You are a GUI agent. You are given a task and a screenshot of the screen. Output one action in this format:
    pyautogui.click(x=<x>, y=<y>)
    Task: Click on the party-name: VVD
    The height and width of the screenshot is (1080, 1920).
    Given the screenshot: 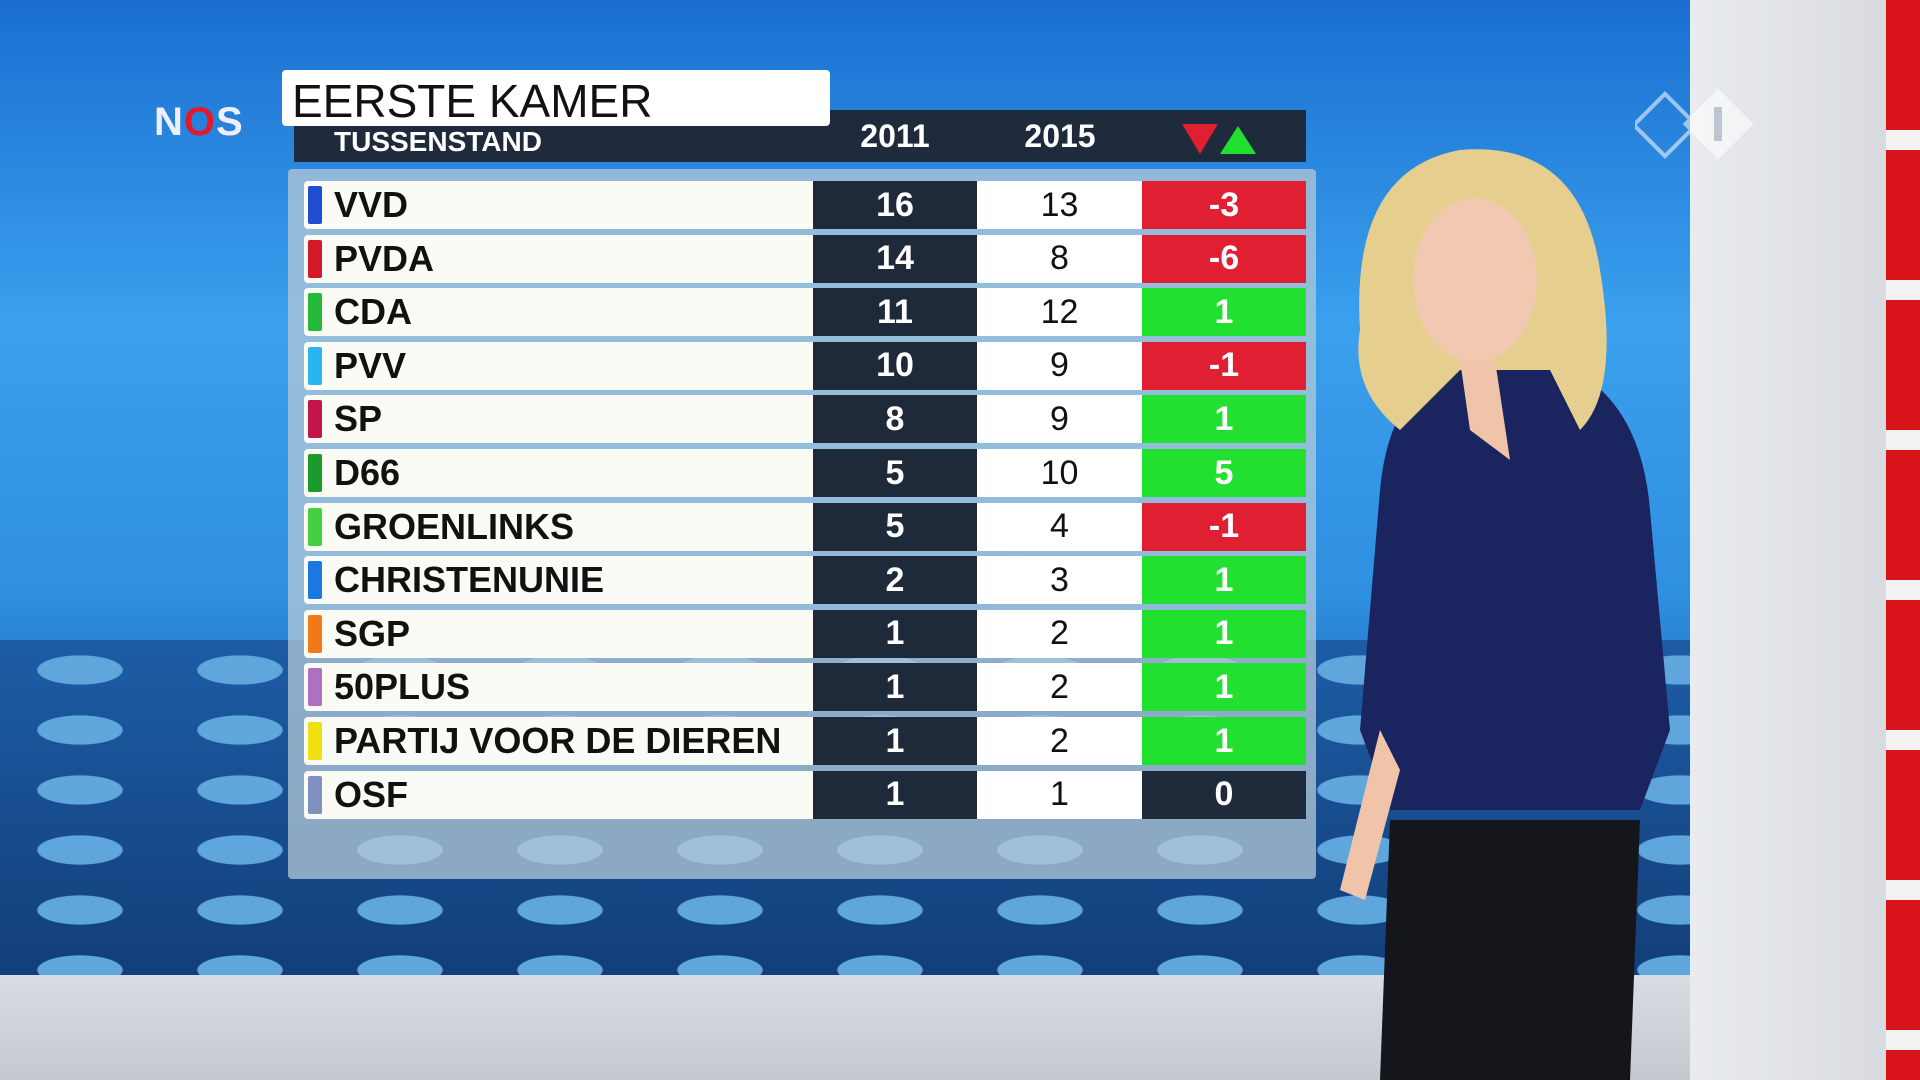 What is the action you would take?
    pyautogui.click(x=371, y=204)
    